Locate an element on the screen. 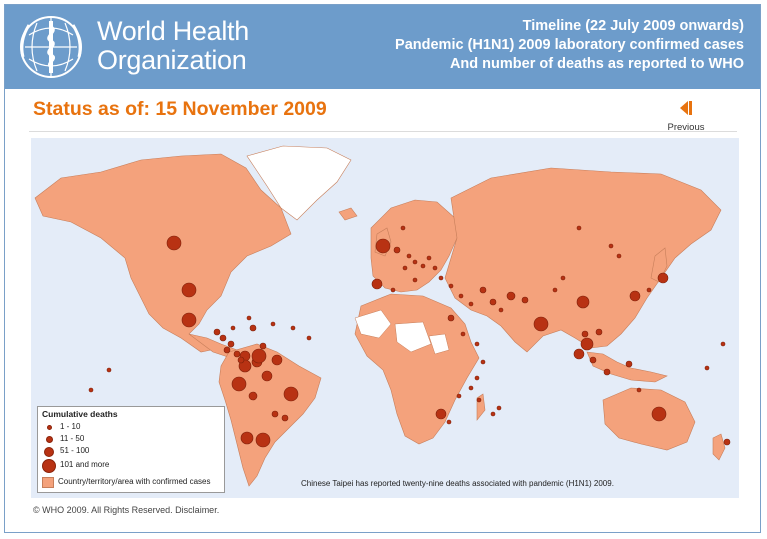 The width and height of the screenshot is (767, 539). unconfirmed-area-horn-africa is located at coordinates (439, 344).